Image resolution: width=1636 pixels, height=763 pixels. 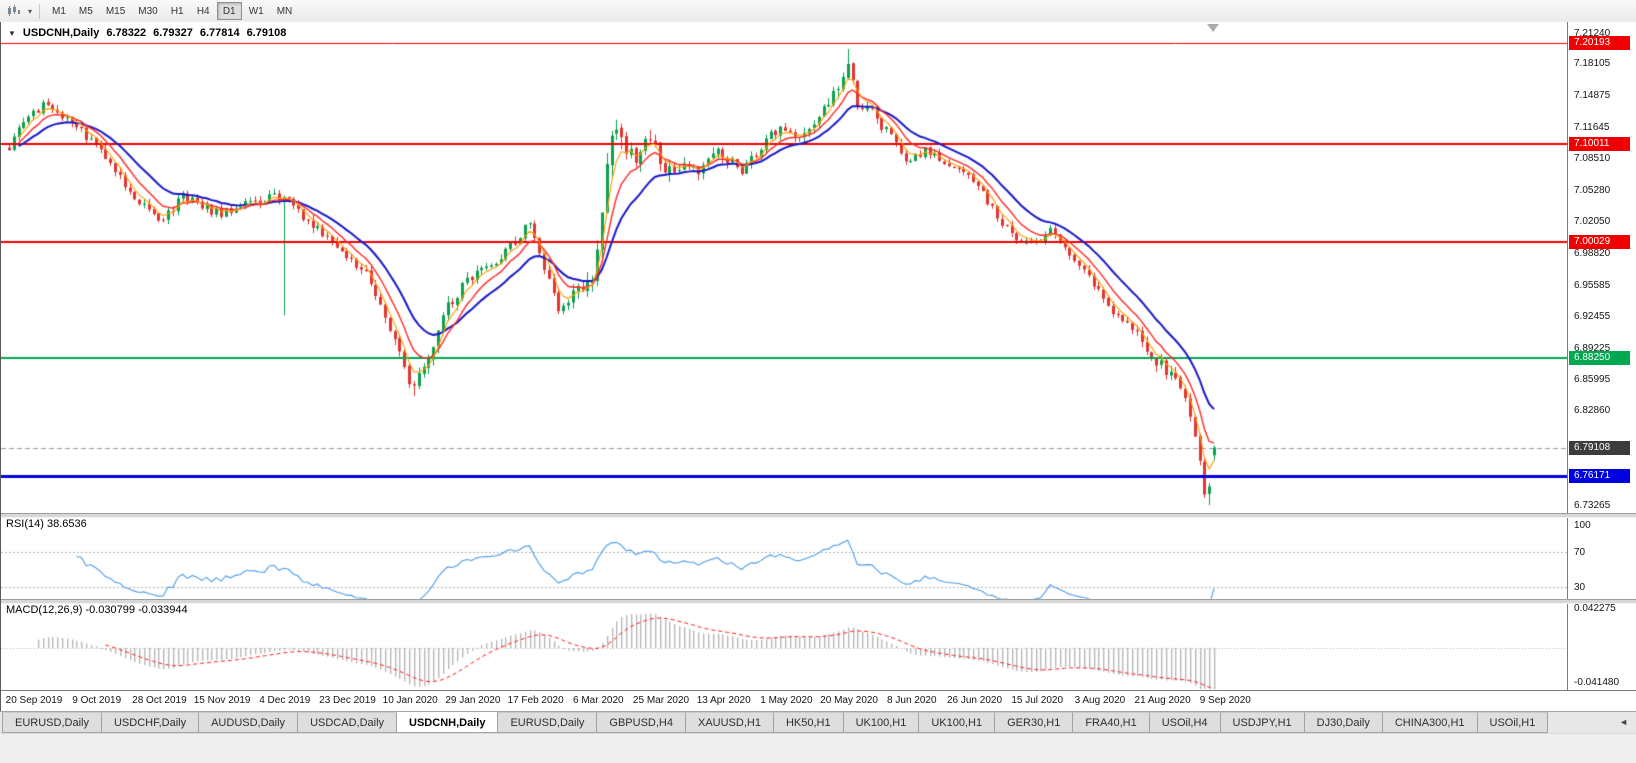 What do you see at coordinates (1592, 254) in the screenshot?
I see `price-scale-tick: 6.98820` at bounding box center [1592, 254].